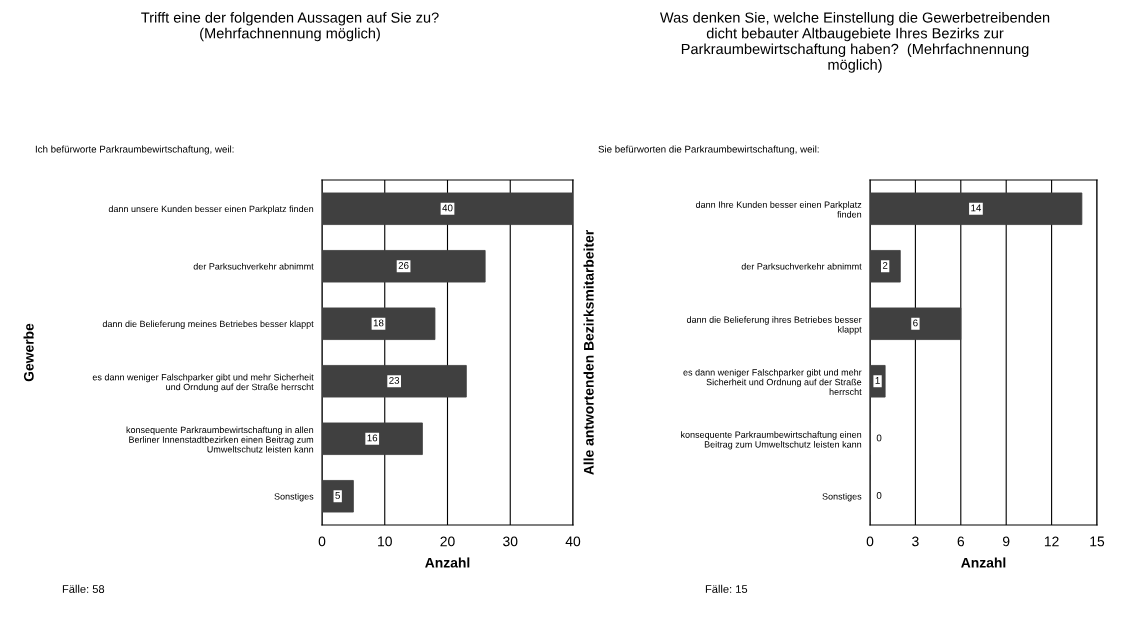 The width and height of the screenshot is (1133, 638). Describe the element at coordinates (1006, 541) in the screenshot. I see `x-tick-label: 9` at that location.